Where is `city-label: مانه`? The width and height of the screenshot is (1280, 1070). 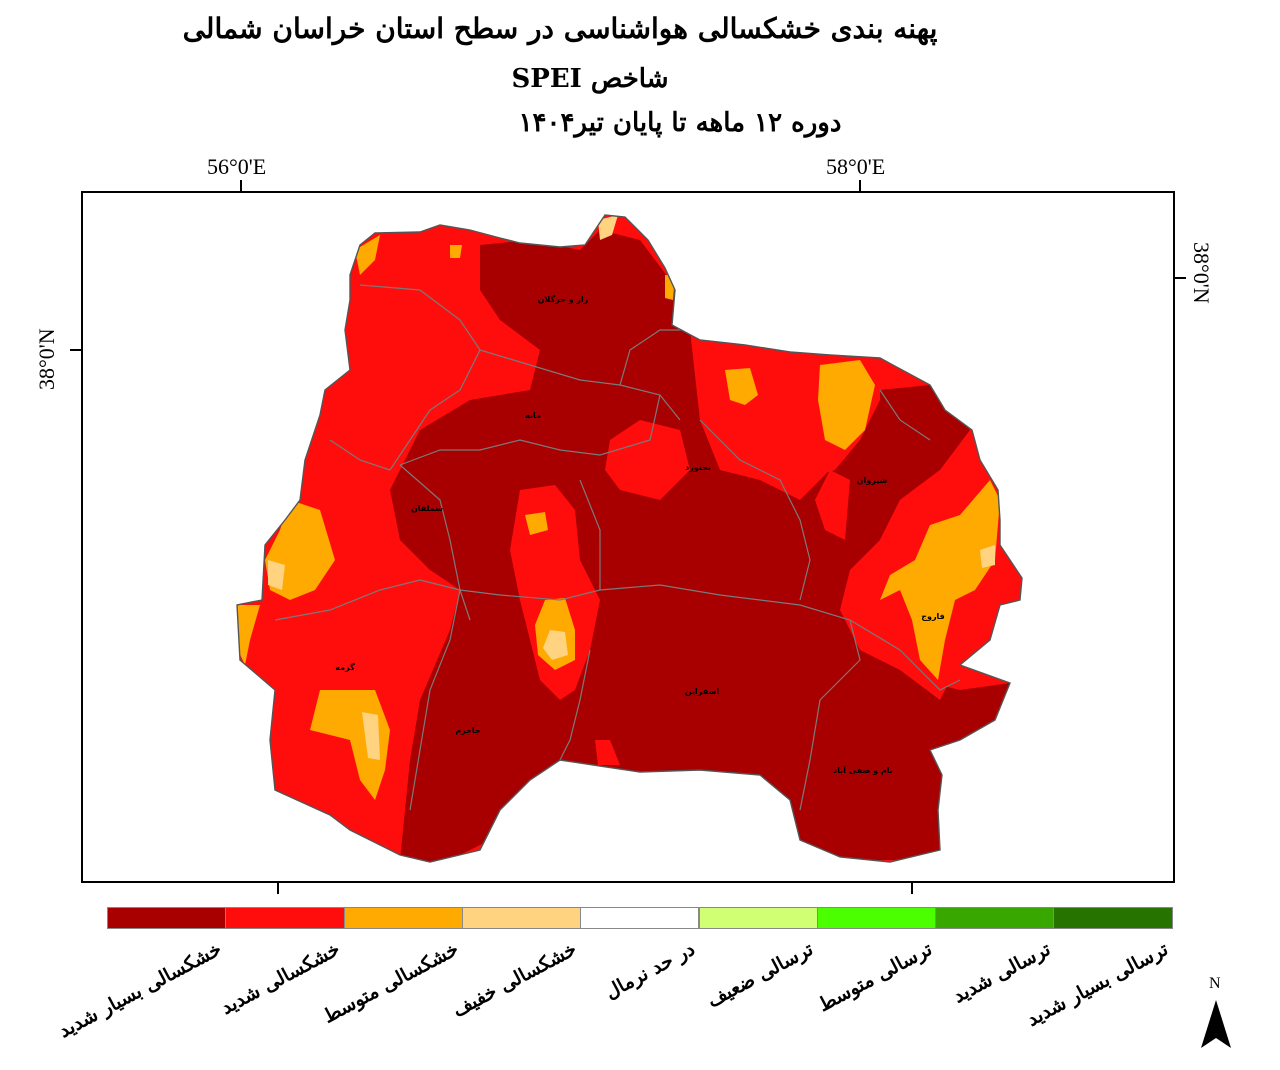
city-label: مانه is located at coordinates (533, 415).